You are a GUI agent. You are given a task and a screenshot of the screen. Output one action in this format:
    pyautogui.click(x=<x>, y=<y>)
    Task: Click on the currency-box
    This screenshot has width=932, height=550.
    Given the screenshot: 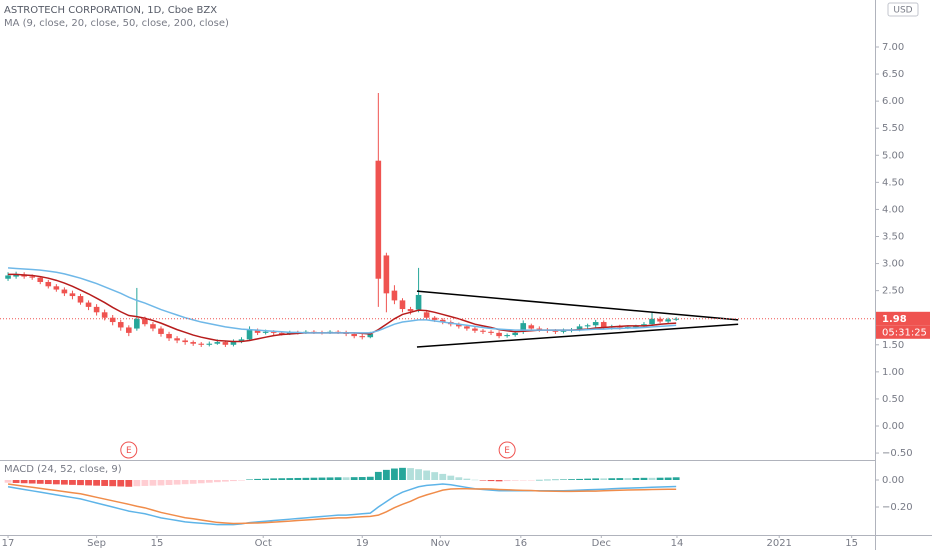 What is the action you would take?
    pyautogui.click(x=903, y=9)
    